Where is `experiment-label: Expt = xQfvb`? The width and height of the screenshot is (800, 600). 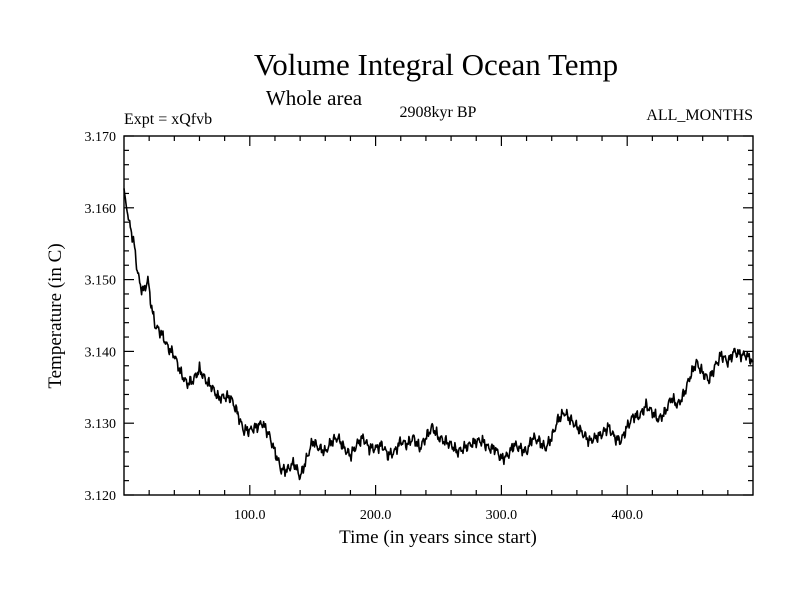 experiment-label: Expt = xQfvb is located at coordinates (168, 119).